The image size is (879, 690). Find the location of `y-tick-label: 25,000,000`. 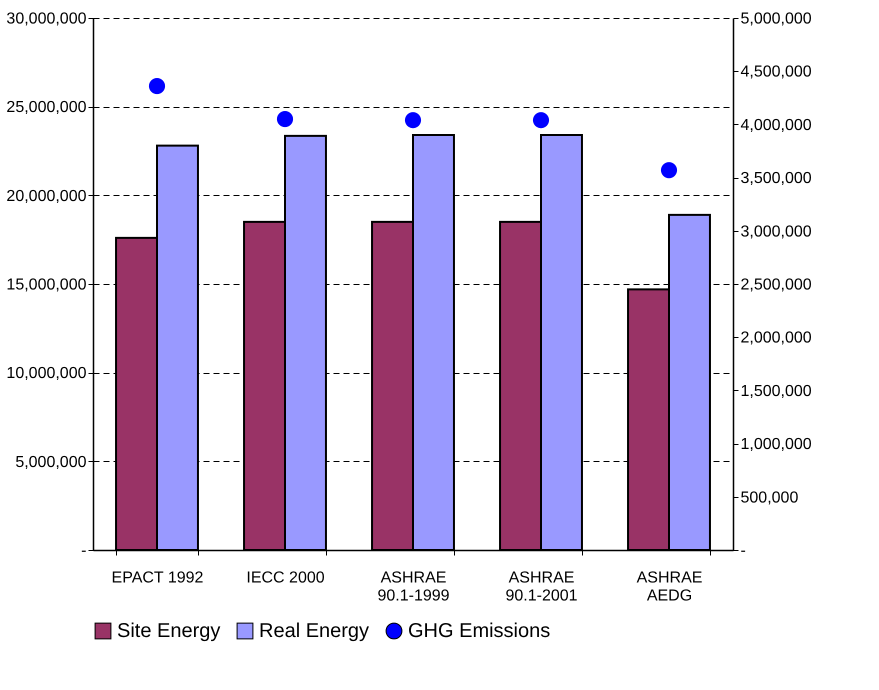

y-tick-label: 25,000,000 is located at coordinates (46, 107).